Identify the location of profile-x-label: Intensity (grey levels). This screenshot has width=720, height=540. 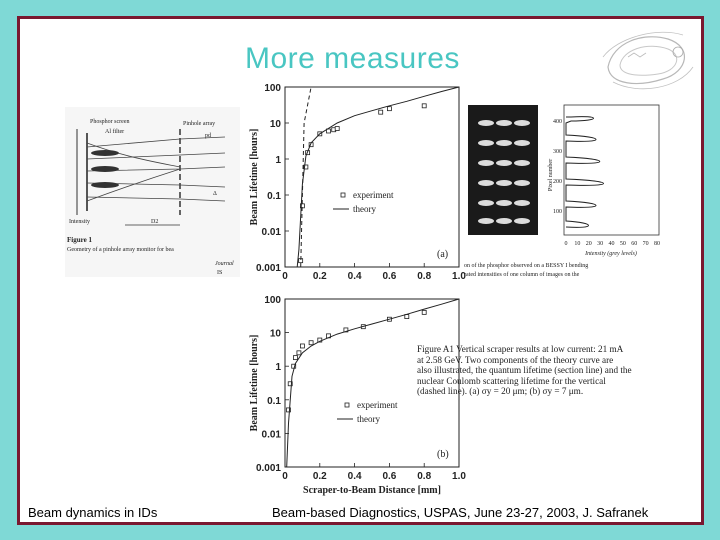
(610, 253).